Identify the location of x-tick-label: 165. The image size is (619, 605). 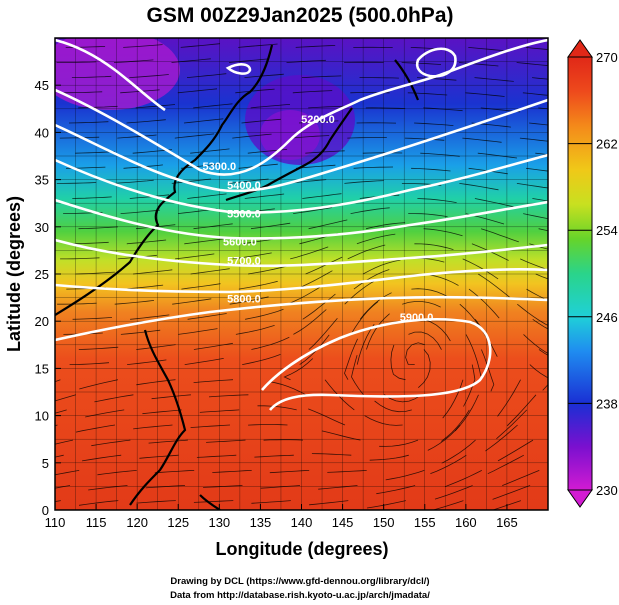
(507, 522).